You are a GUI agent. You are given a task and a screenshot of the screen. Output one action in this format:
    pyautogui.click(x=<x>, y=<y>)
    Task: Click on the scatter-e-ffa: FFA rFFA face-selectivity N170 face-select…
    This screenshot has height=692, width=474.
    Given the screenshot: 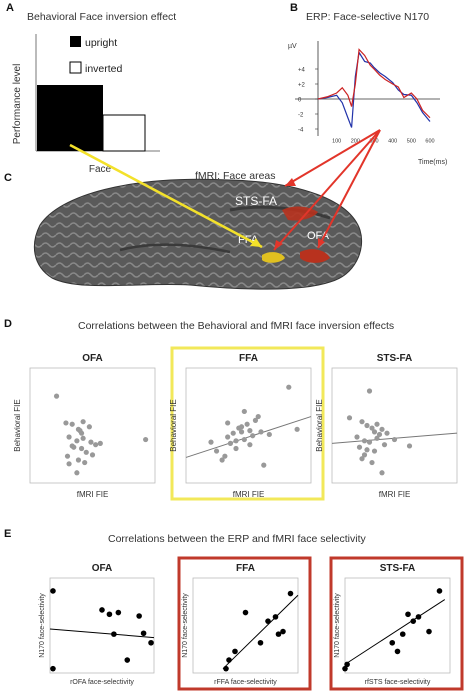 What is the action you would take?
    pyautogui.click(x=244, y=623)
    